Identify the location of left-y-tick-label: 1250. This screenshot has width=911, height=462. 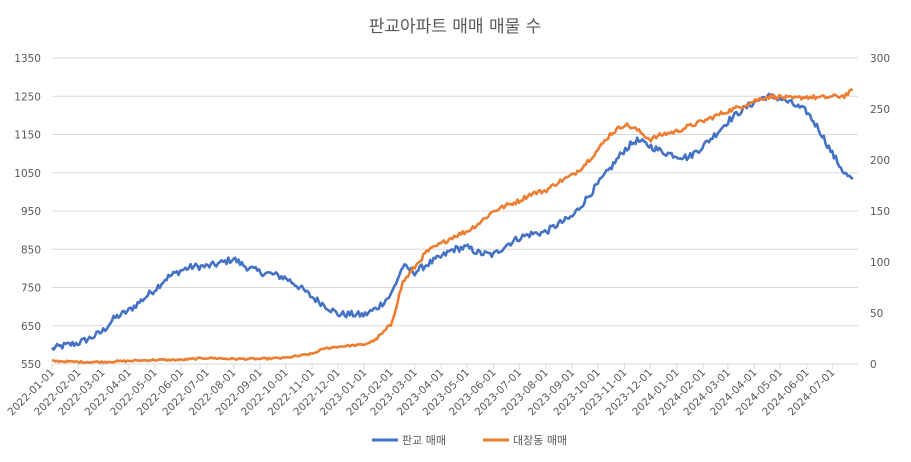
(27, 97).